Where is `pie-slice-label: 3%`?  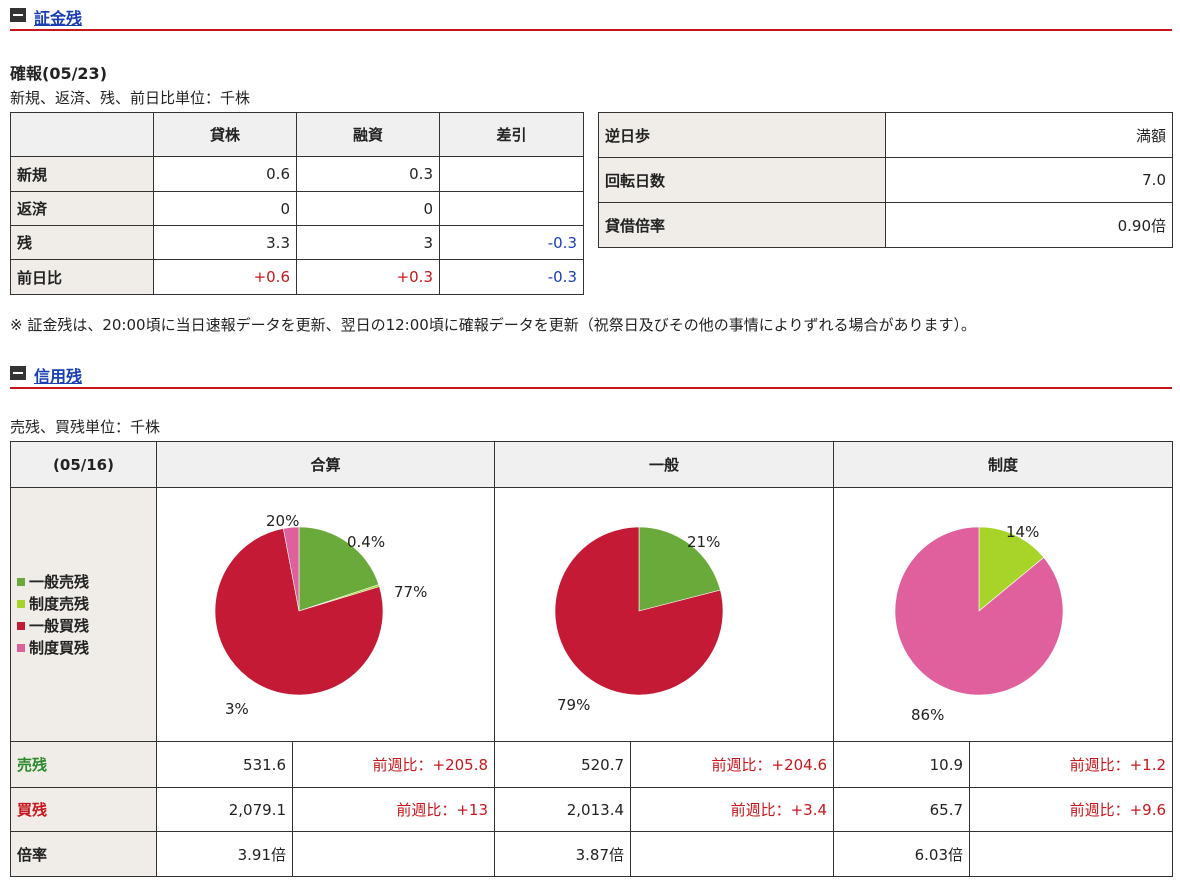 pie-slice-label: 3% is located at coordinates (237, 709).